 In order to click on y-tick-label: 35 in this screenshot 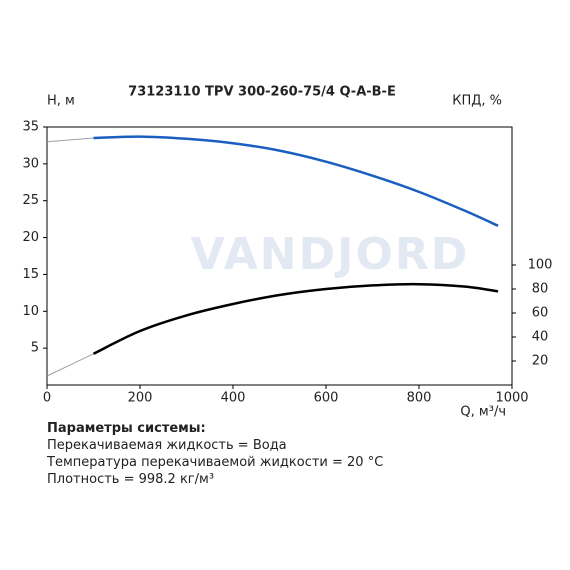, I will do `click(30, 127)`.